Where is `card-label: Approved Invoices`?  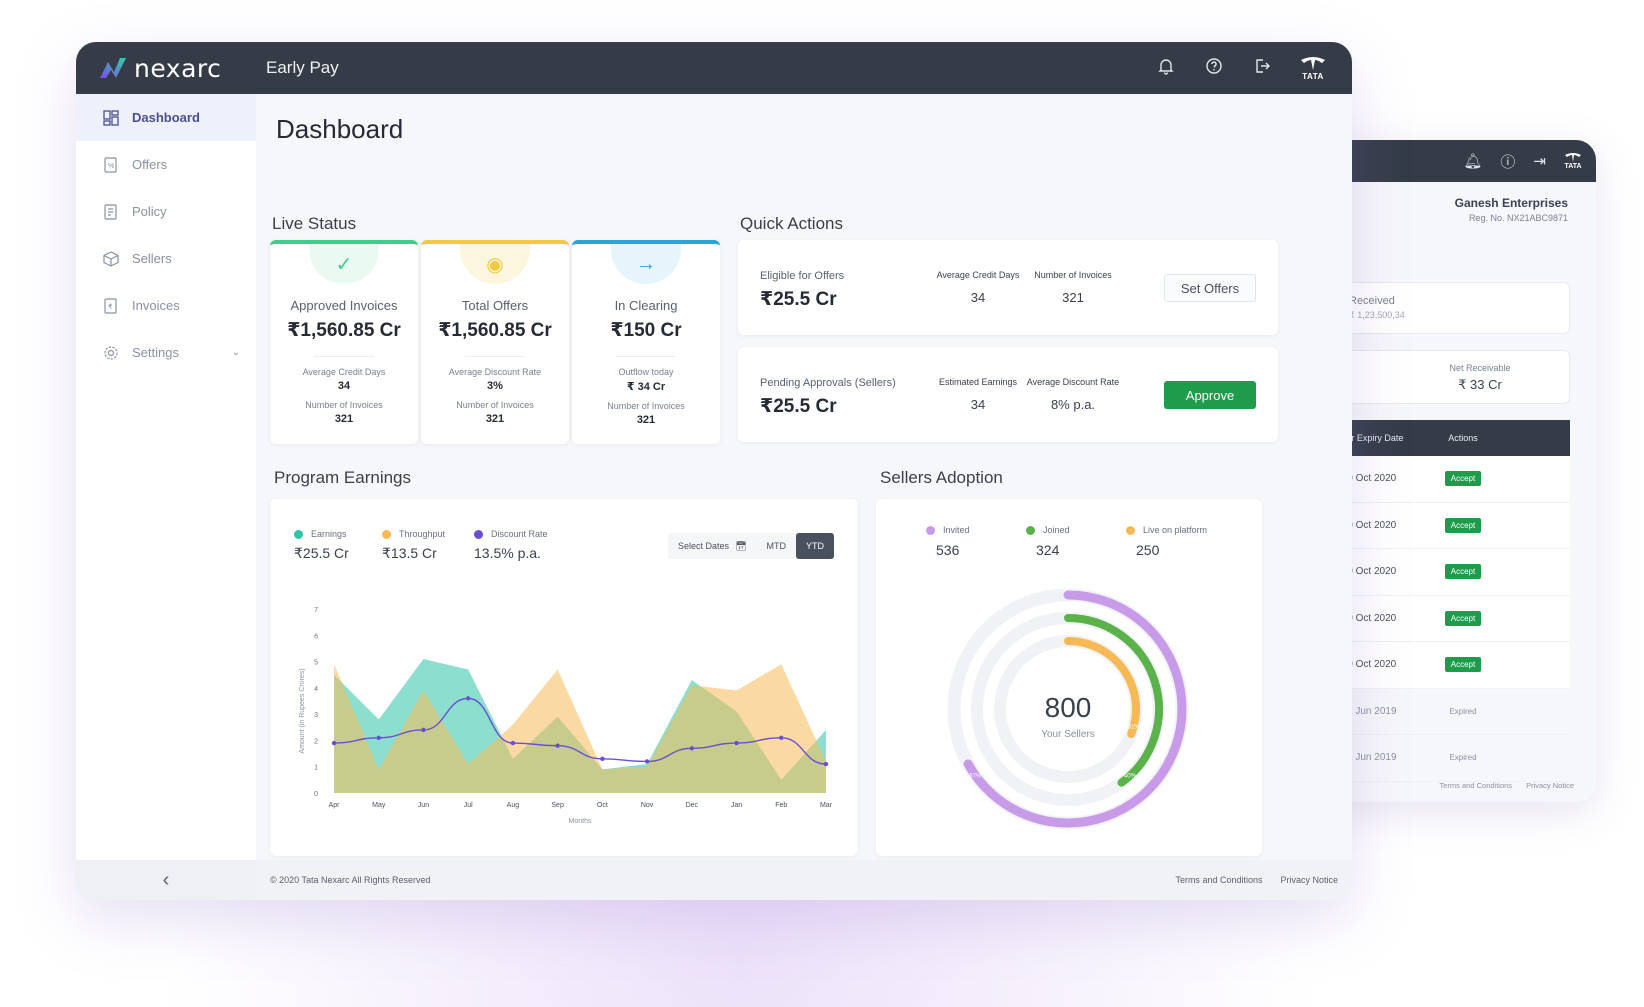
card-label: Approved Invoices is located at coordinates (344, 305).